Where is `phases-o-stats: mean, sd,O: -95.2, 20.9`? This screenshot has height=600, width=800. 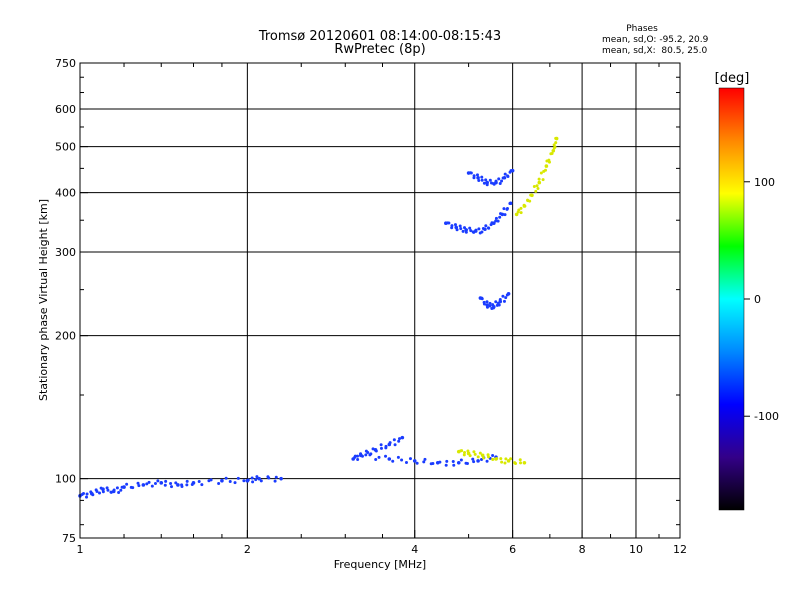 phases-o-stats: mean, sd,O: -95.2, 20.9 is located at coordinates (655, 40).